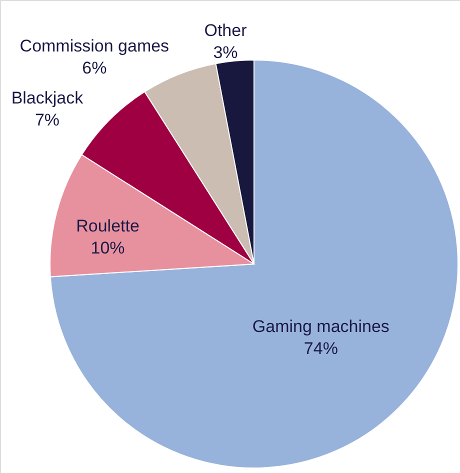 This screenshot has height=473, width=460. Describe the element at coordinates (94, 68) in the screenshot. I see `data-label: 6%` at that location.